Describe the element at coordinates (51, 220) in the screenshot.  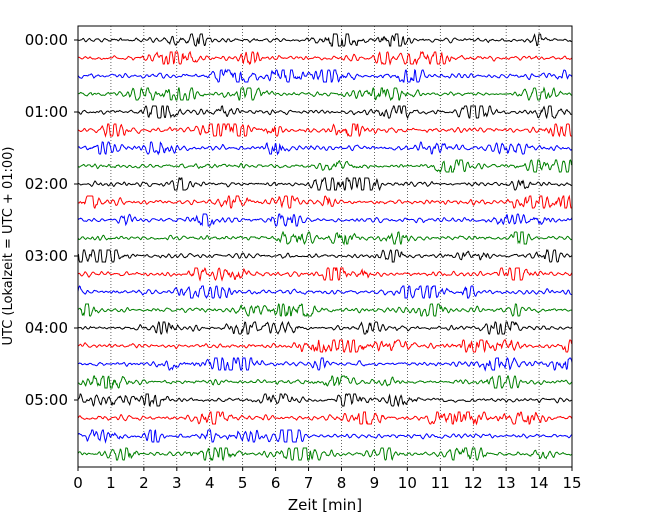
I see `y-axis: 00:00 01:00 02:00 03:00 04:00 05:00` at that location.